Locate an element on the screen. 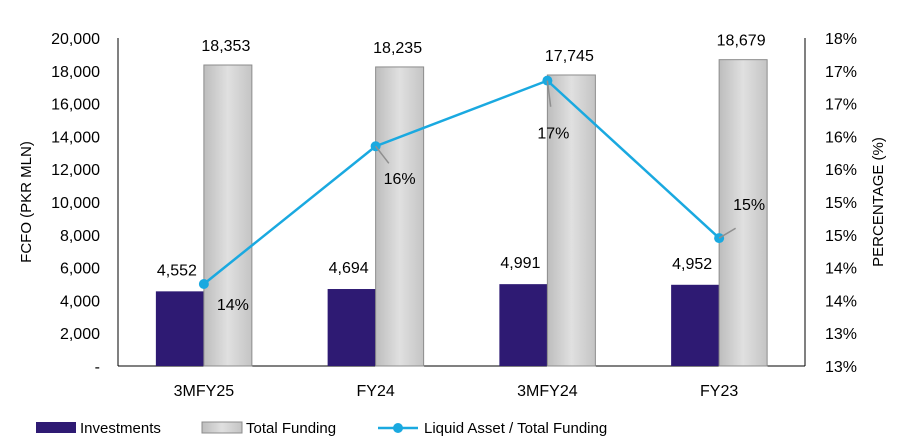 The image size is (897, 447). data-label-total-funding: 18,235 is located at coordinates (397, 48).